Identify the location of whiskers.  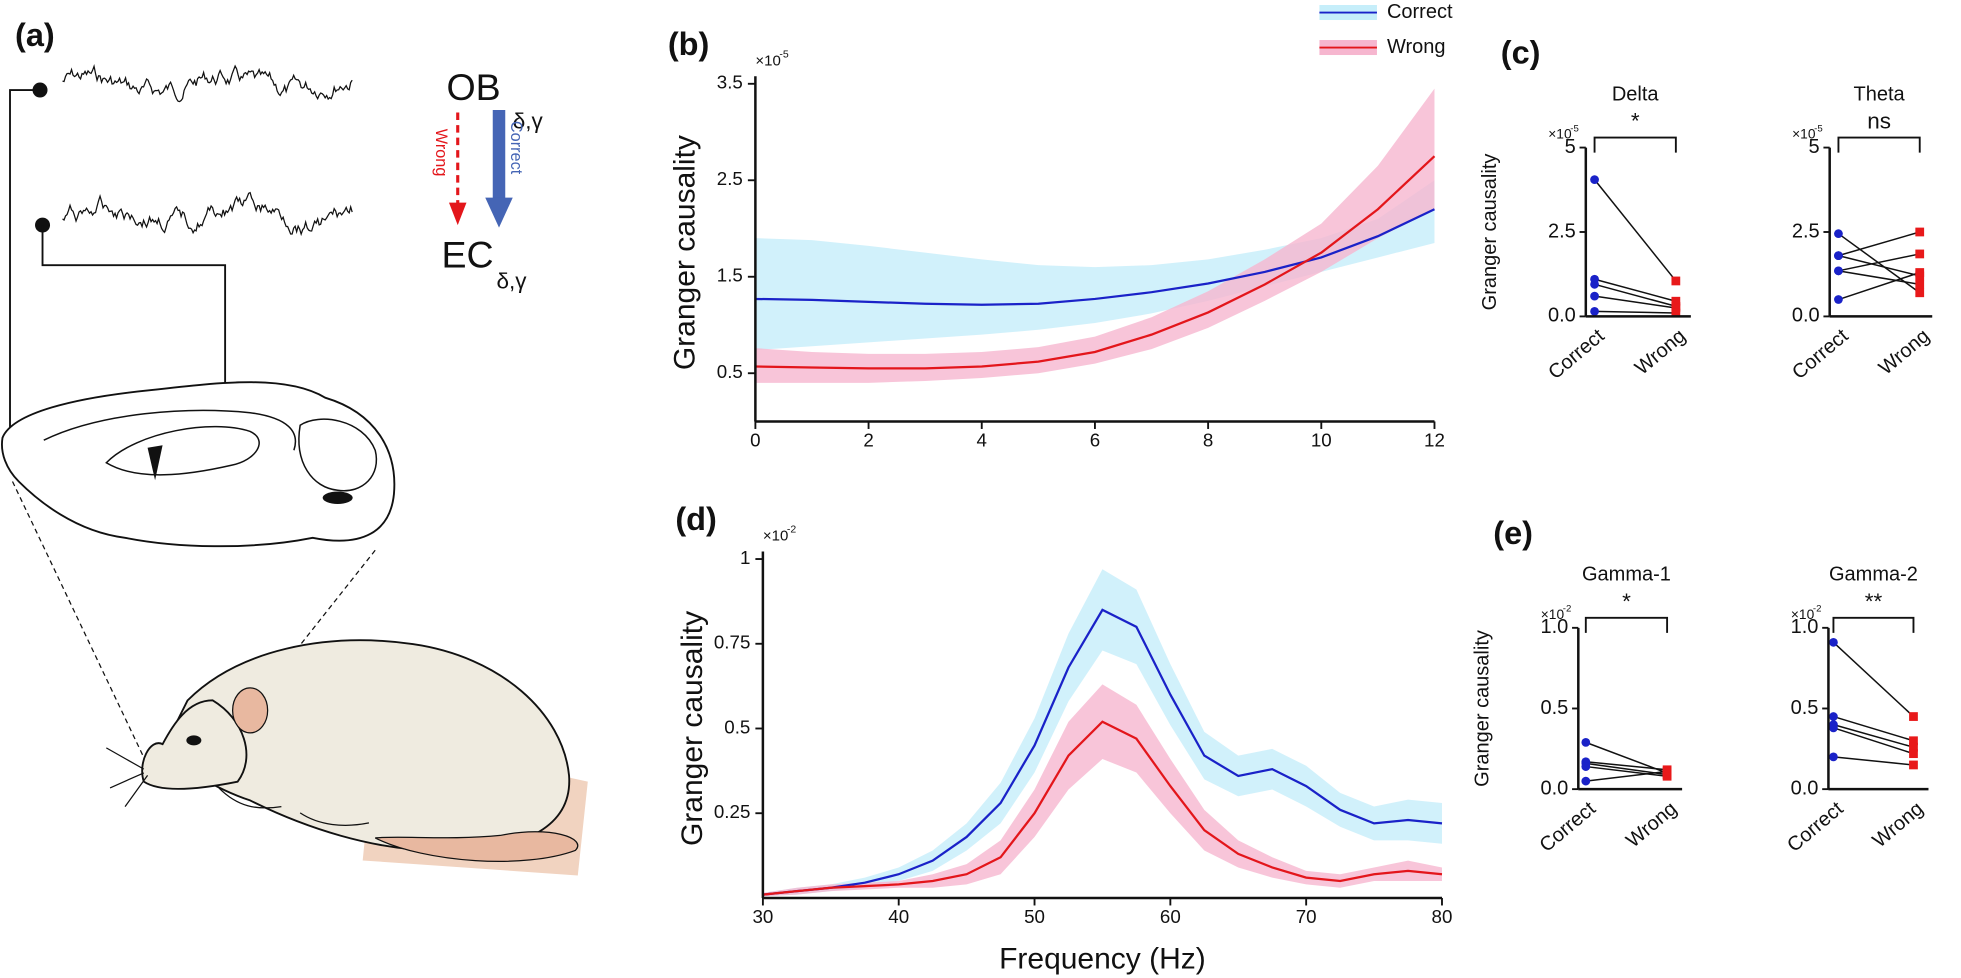
(127, 777).